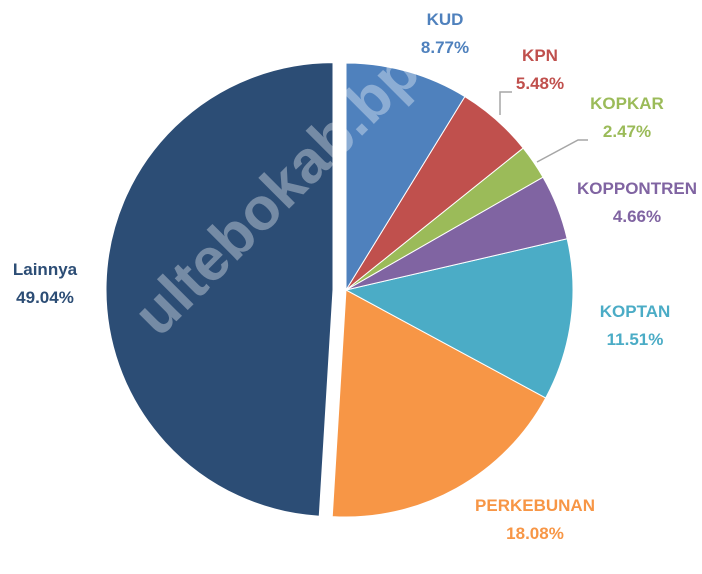 This screenshot has width=702, height=574. What do you see at coordinates (637, 203) in the screenshot?
I see `data-label: KOPPONTREN 4.66%` at bounding box center [637, 203].